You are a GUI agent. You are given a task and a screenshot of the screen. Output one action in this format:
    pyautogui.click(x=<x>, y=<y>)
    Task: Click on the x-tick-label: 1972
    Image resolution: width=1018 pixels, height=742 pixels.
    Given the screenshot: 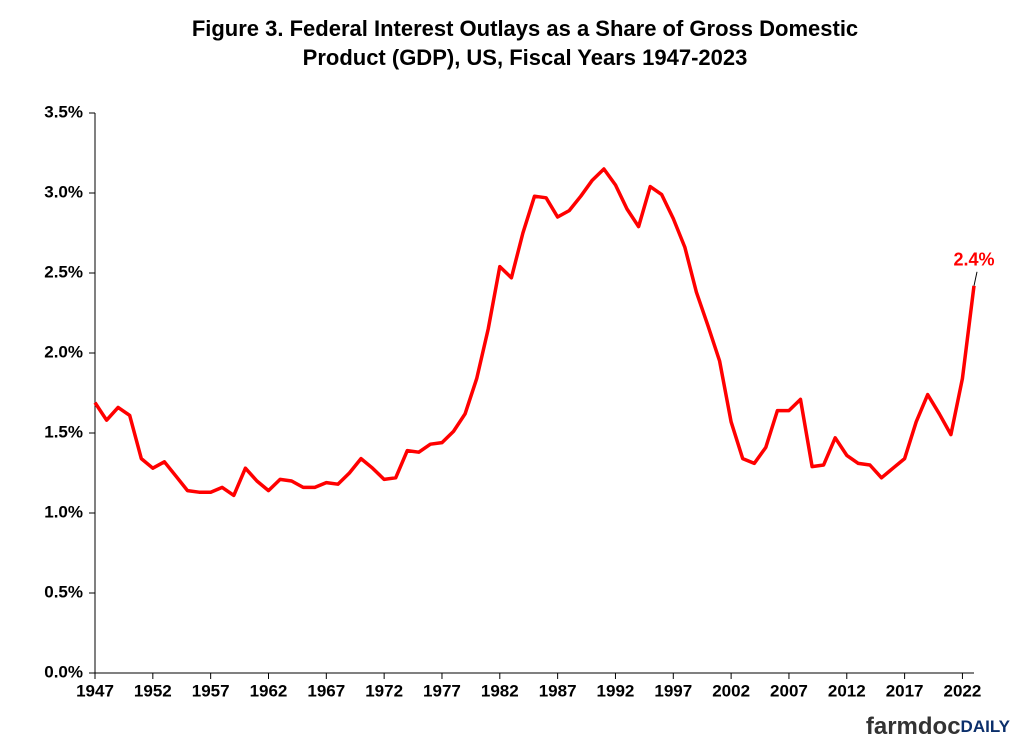 What is the action you would take?
    pyautogui.click(x=384, y=690)
    